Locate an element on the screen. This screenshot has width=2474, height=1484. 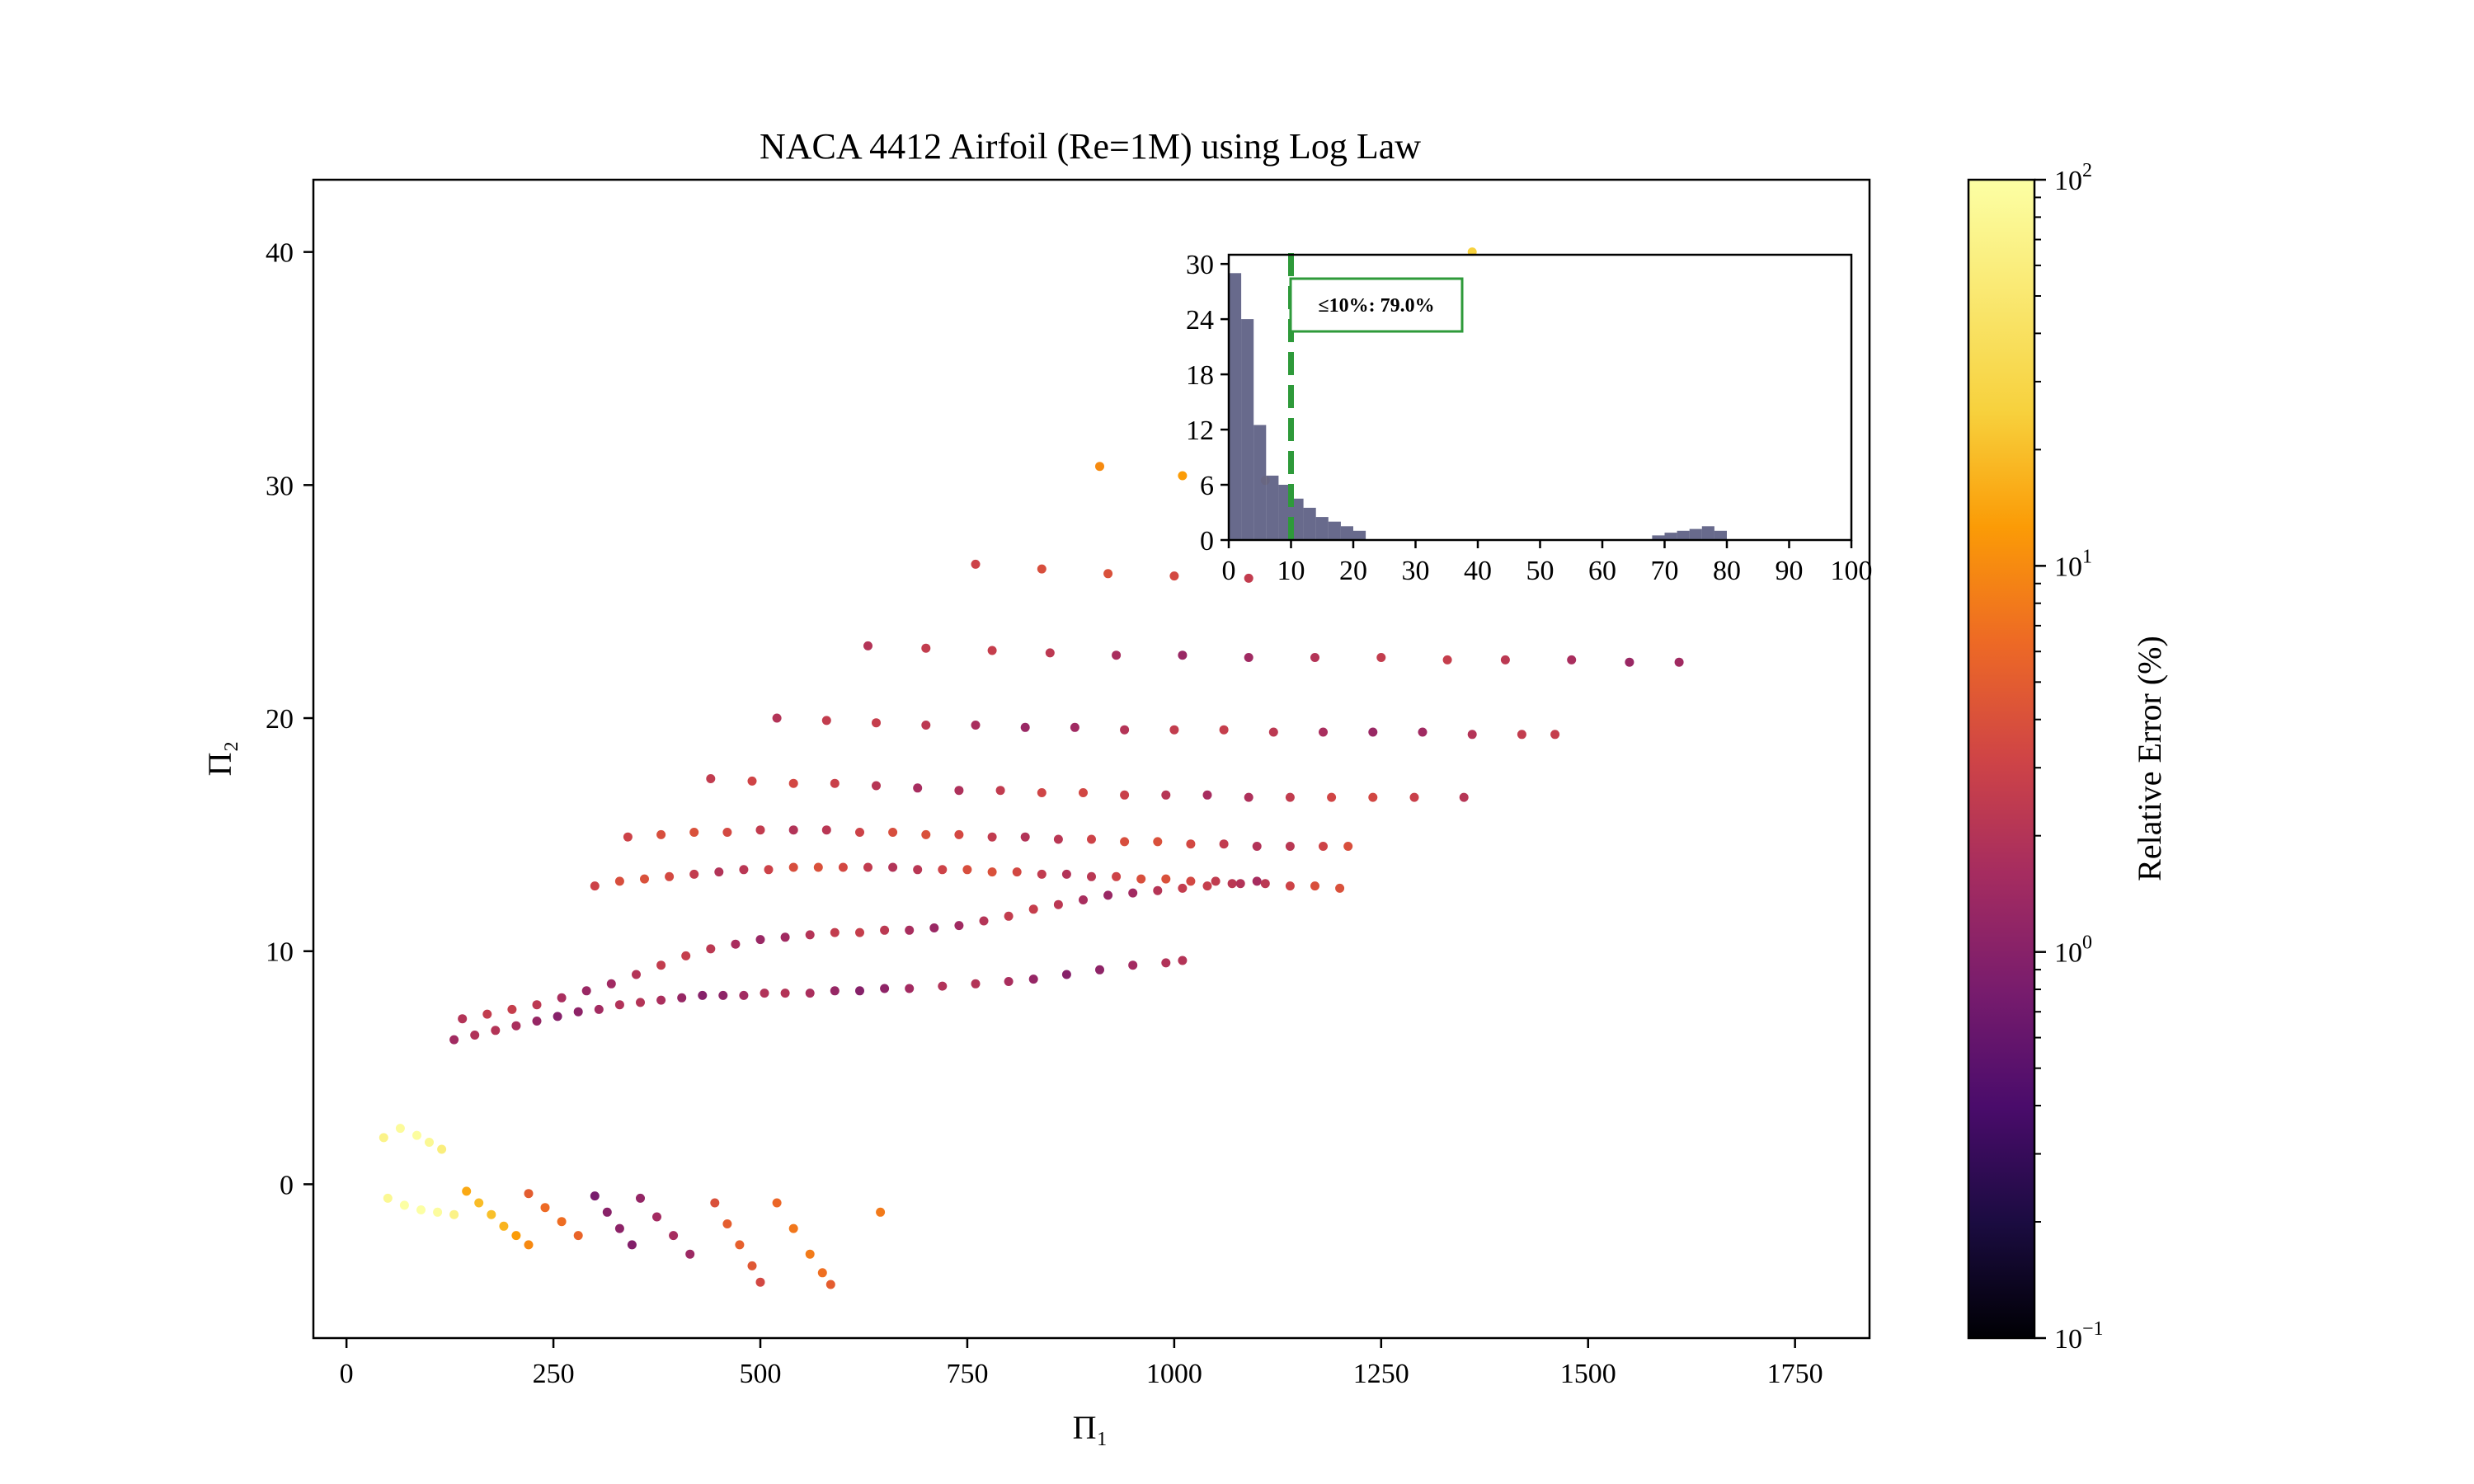
inset-x-tick-label: 10 is located at coordinates (1291, 571).